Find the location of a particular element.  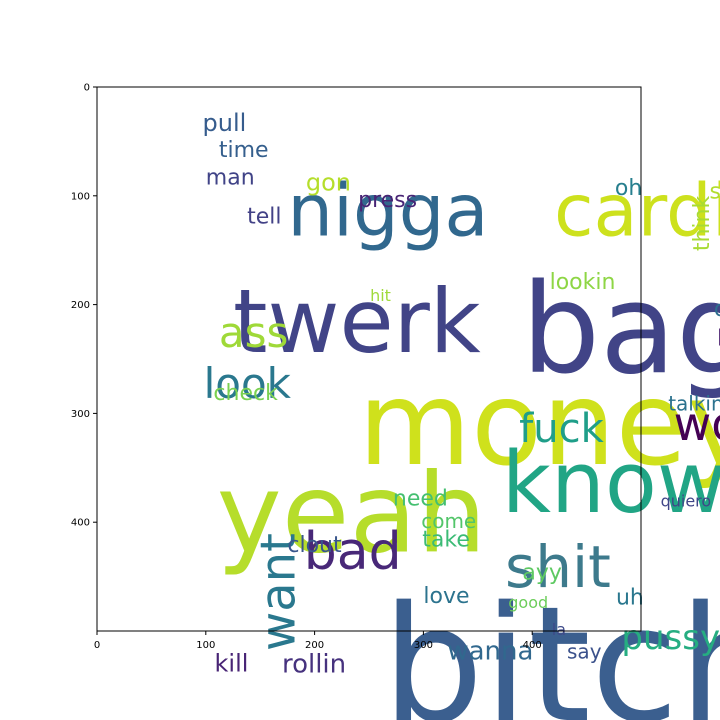

word-oh: oh is located at coordinates (628, 188).